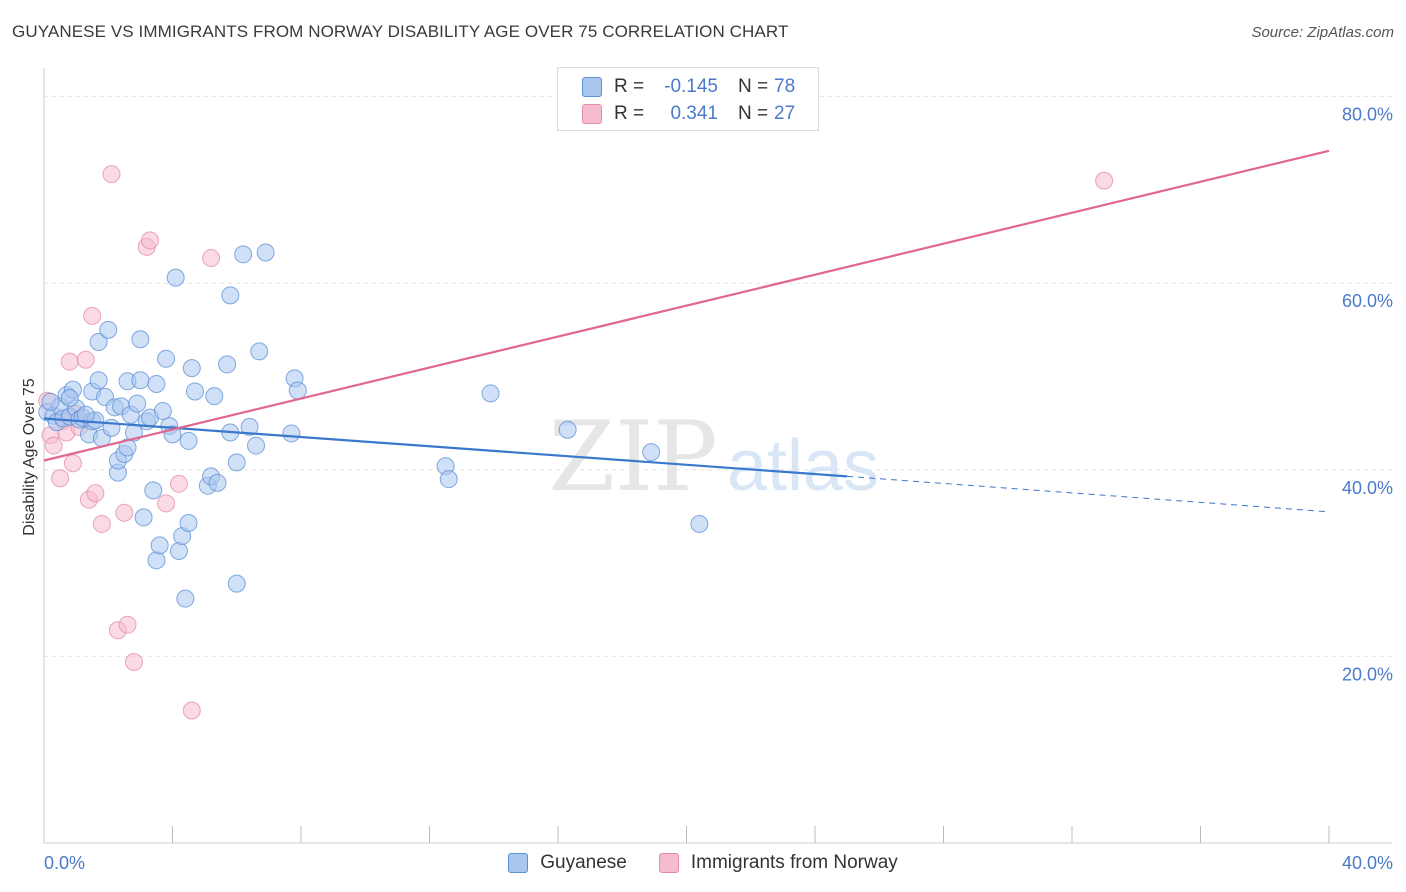  I want to click on y-tick-label: 60.0%, so click(1367, 301).